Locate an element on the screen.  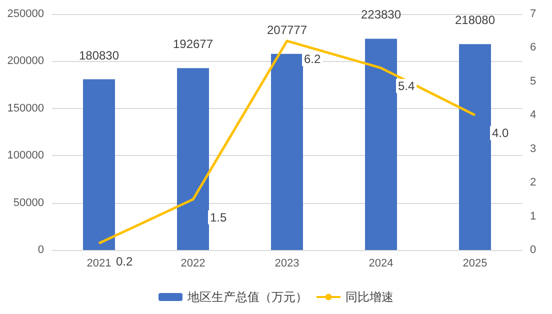
data-label: 4.0 is located at coordinates (501, 133).